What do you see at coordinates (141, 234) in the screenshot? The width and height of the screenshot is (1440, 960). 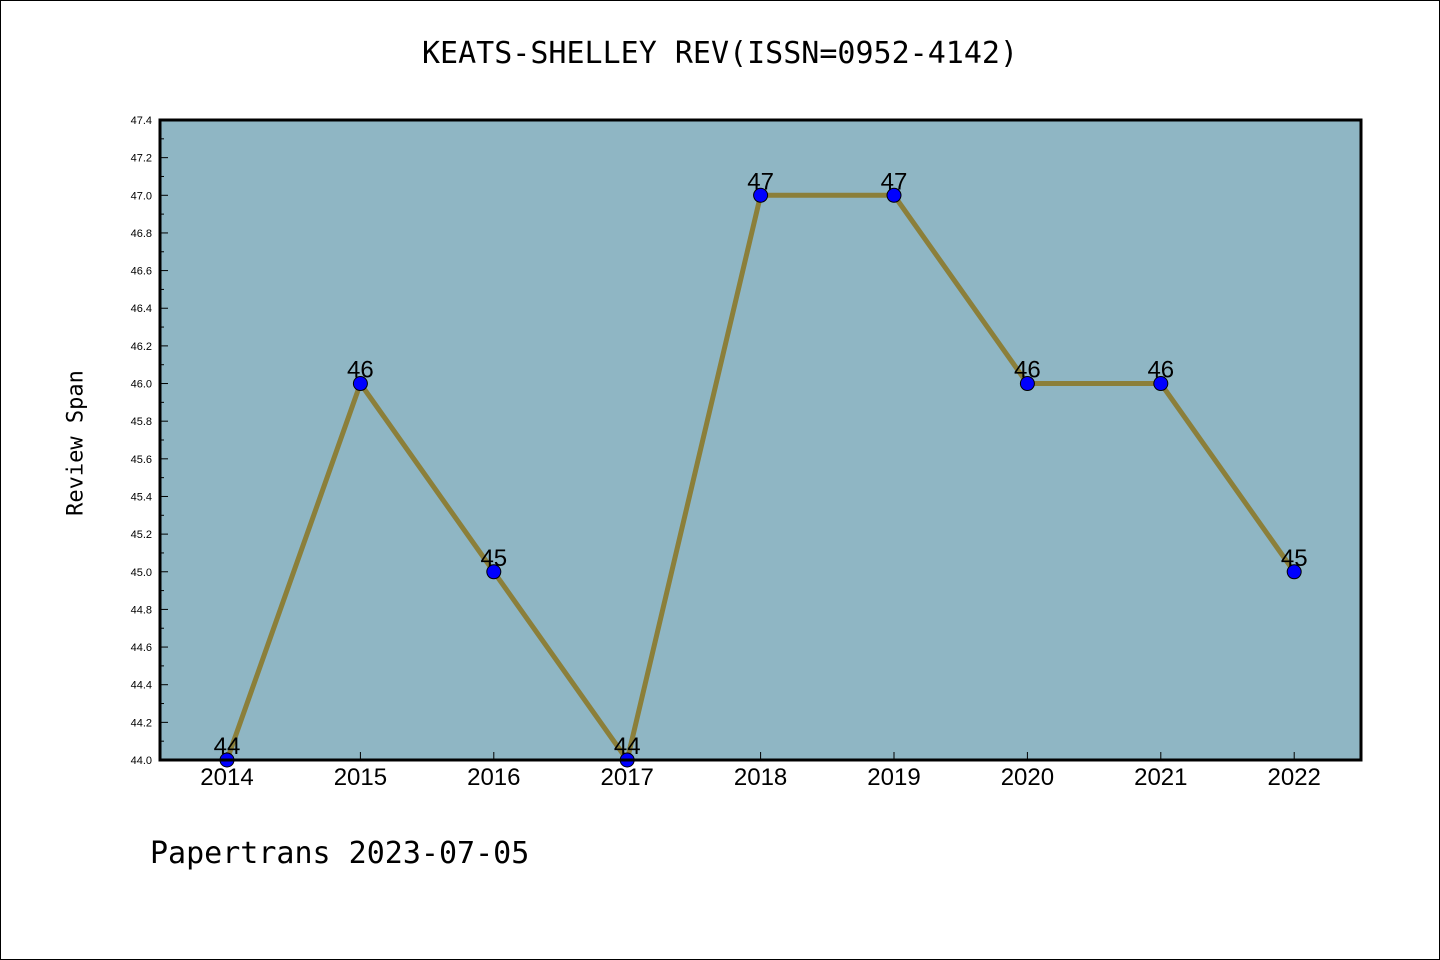 I see `y-tick-label: 46.8` at bounding box center [141, 234].